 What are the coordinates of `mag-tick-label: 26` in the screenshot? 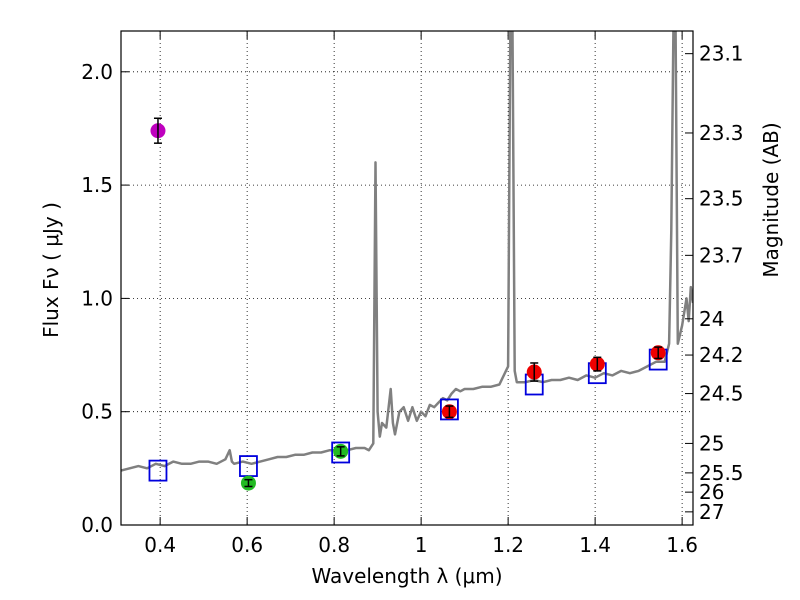 It's located at (711, 492).